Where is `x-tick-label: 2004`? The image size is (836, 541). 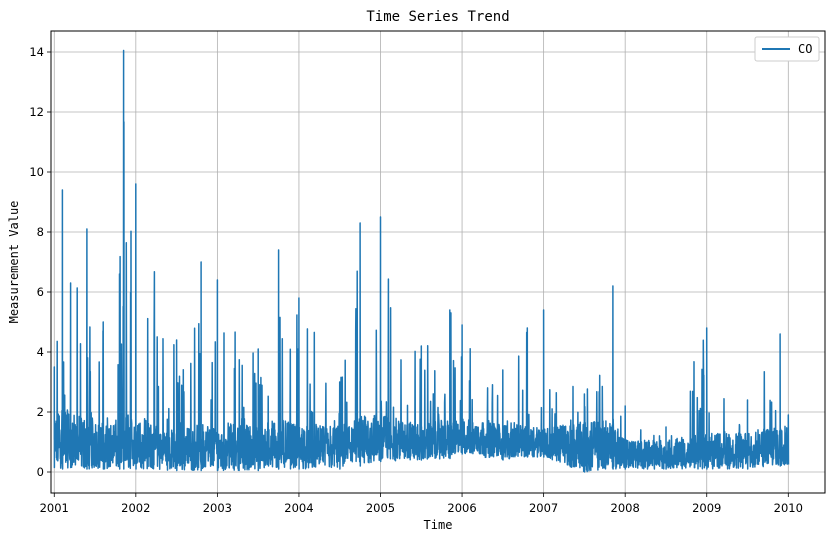 x-tick-label: 2004 is located at coordinates (298, 508).